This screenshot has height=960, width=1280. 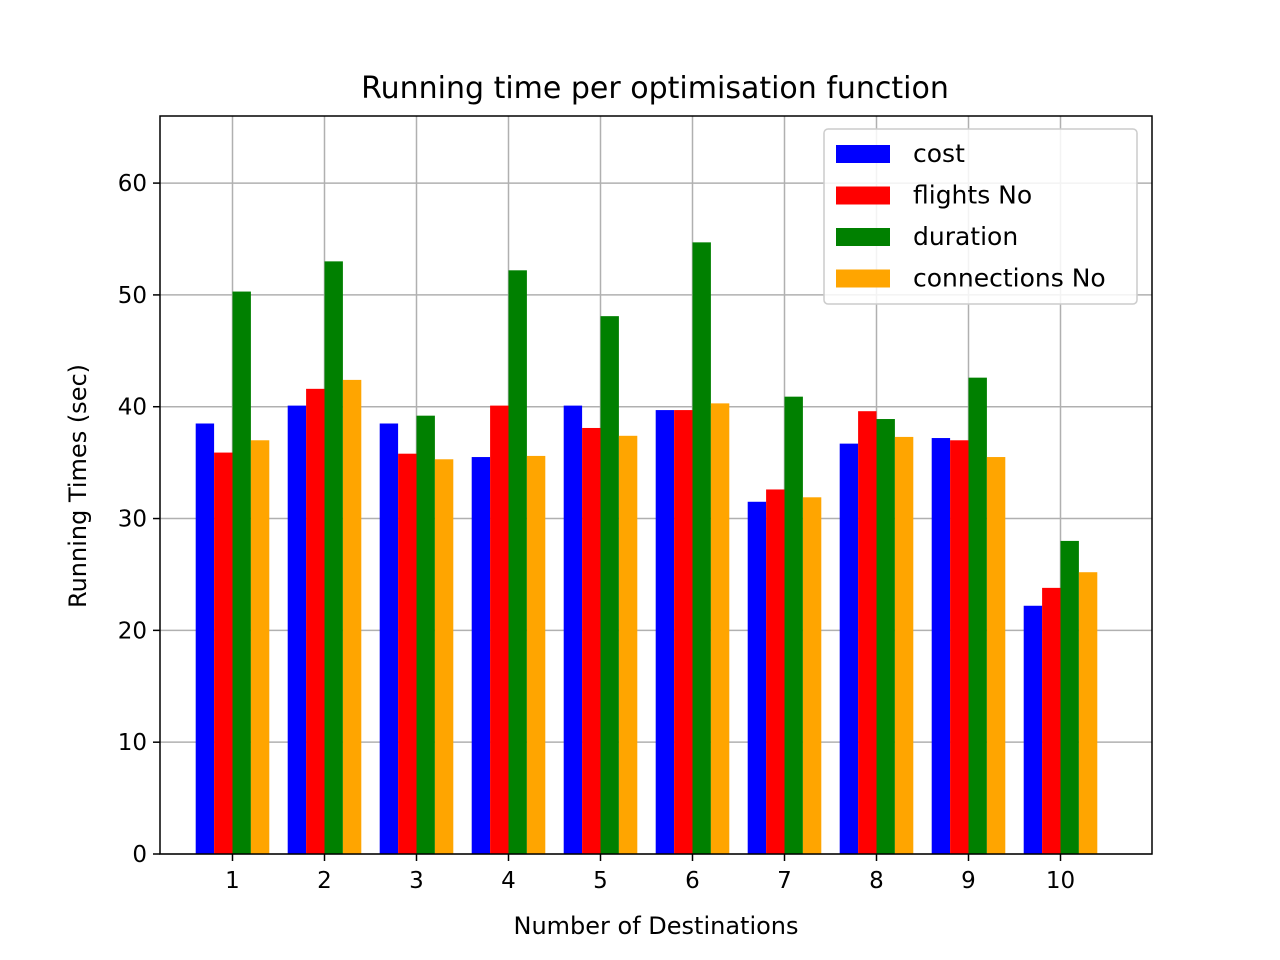 What do you see at coordinates (655, 926) in the screenshot?
I see `x-axis-label: Number of Destinations` at bounding box center [655, 926].